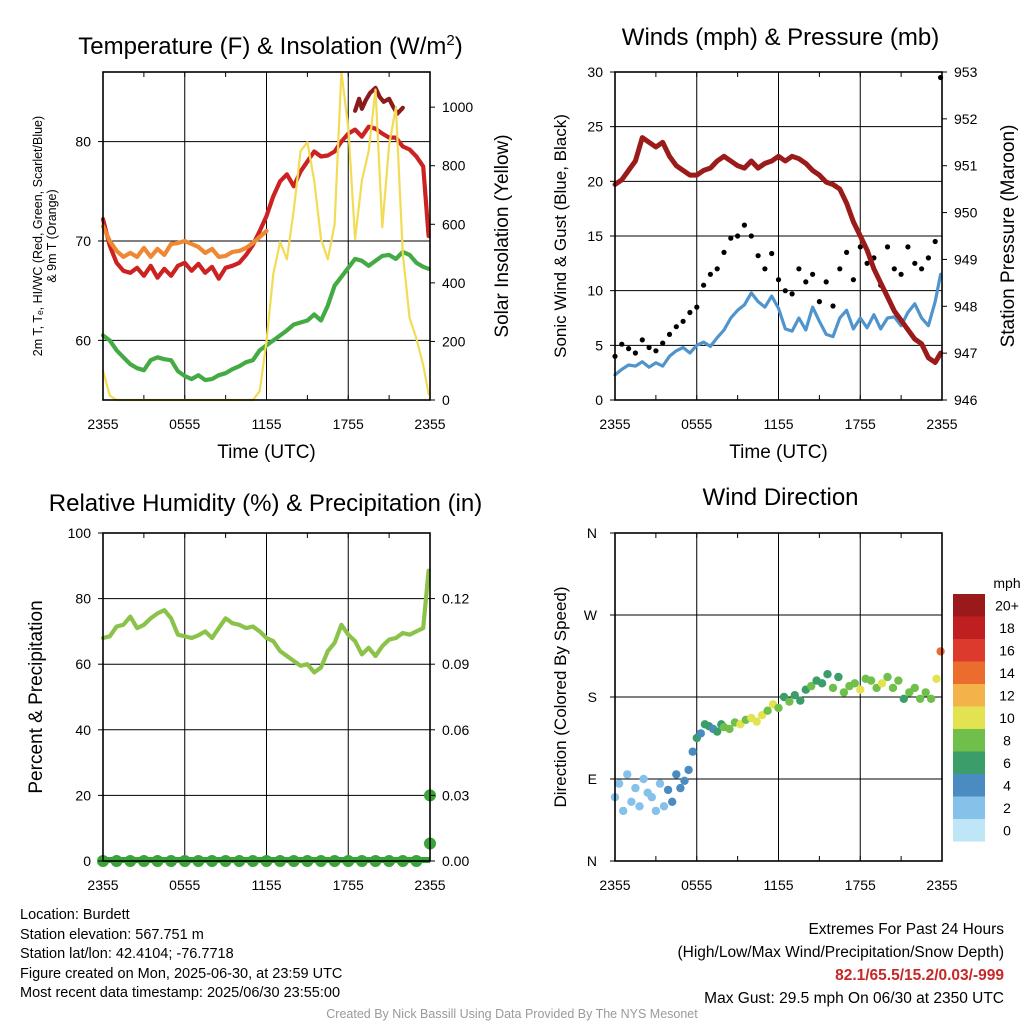 The height and width of the screenshot is (1024, 1024). I want to click on temperature-xtick-label: 2355, so click(429, 424).